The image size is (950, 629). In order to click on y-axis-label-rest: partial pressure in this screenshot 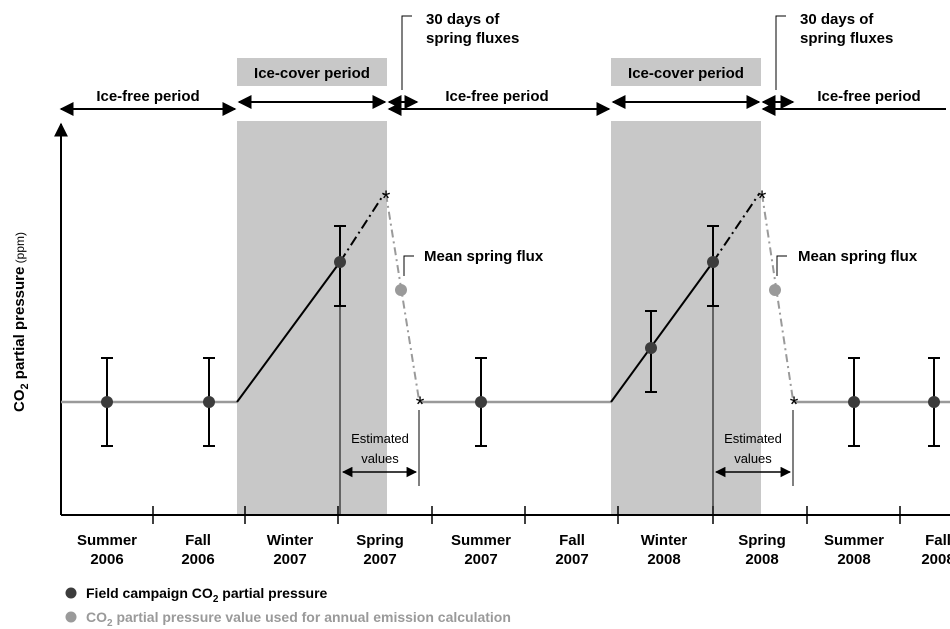, I will do `click(19, 325)`.